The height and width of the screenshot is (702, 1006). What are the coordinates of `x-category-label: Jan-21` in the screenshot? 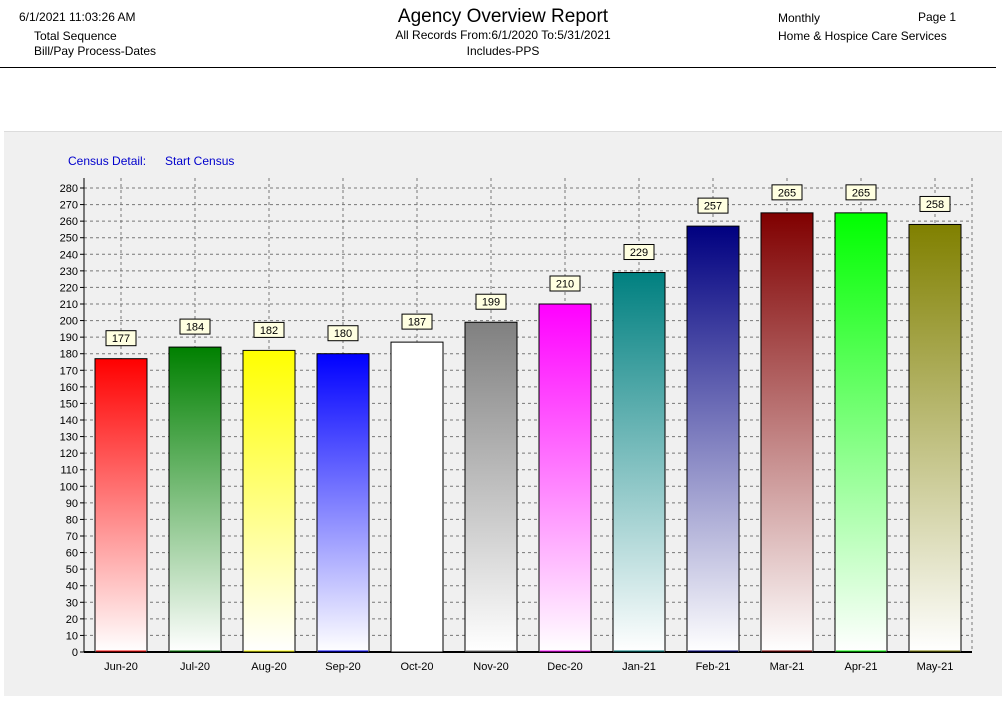 It's located at (639, 667).